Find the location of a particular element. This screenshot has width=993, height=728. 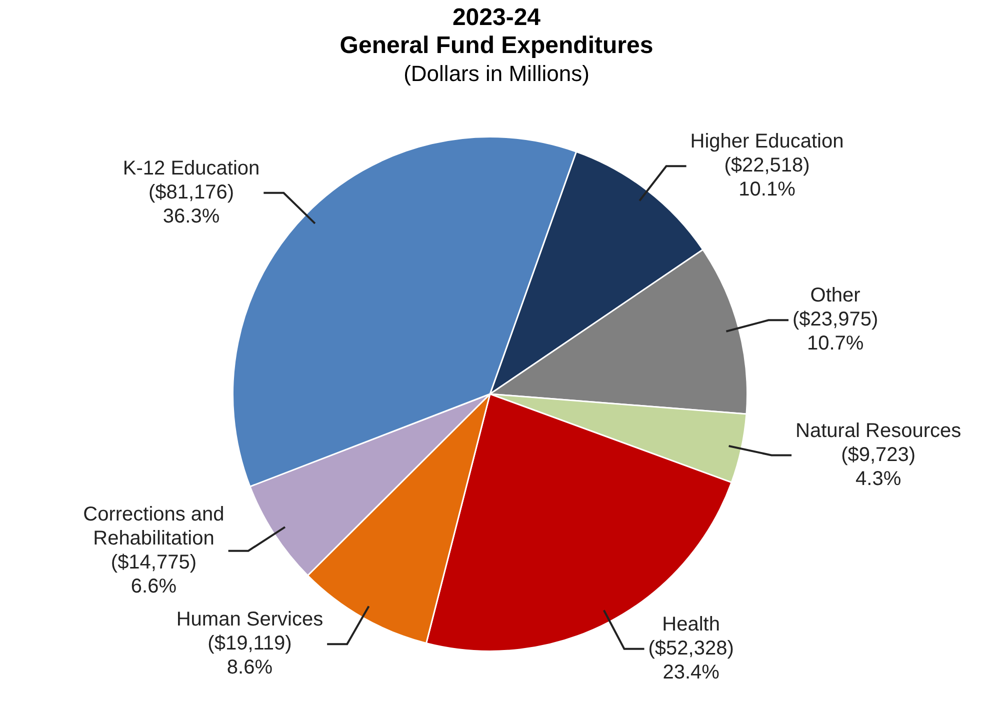

slice-label: Health is located at coordinates (691, 624).